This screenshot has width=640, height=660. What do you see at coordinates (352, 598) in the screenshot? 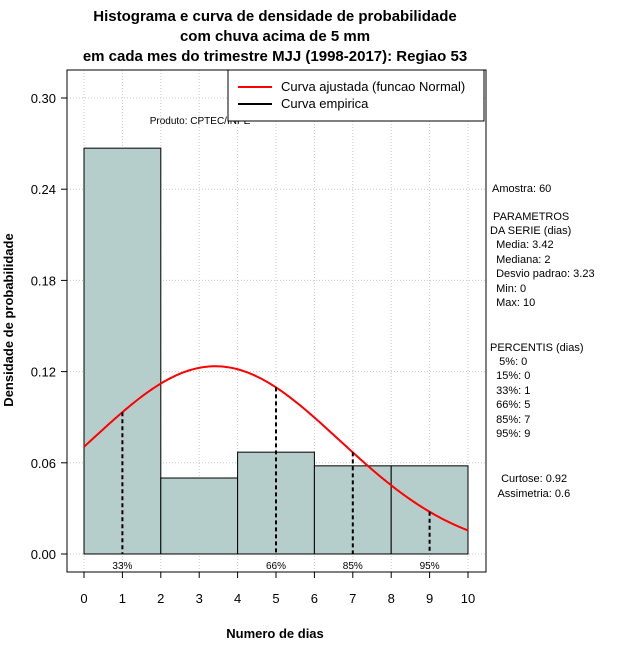
I see `x-tick-label-7: 7` at bounding box center [352, 598].